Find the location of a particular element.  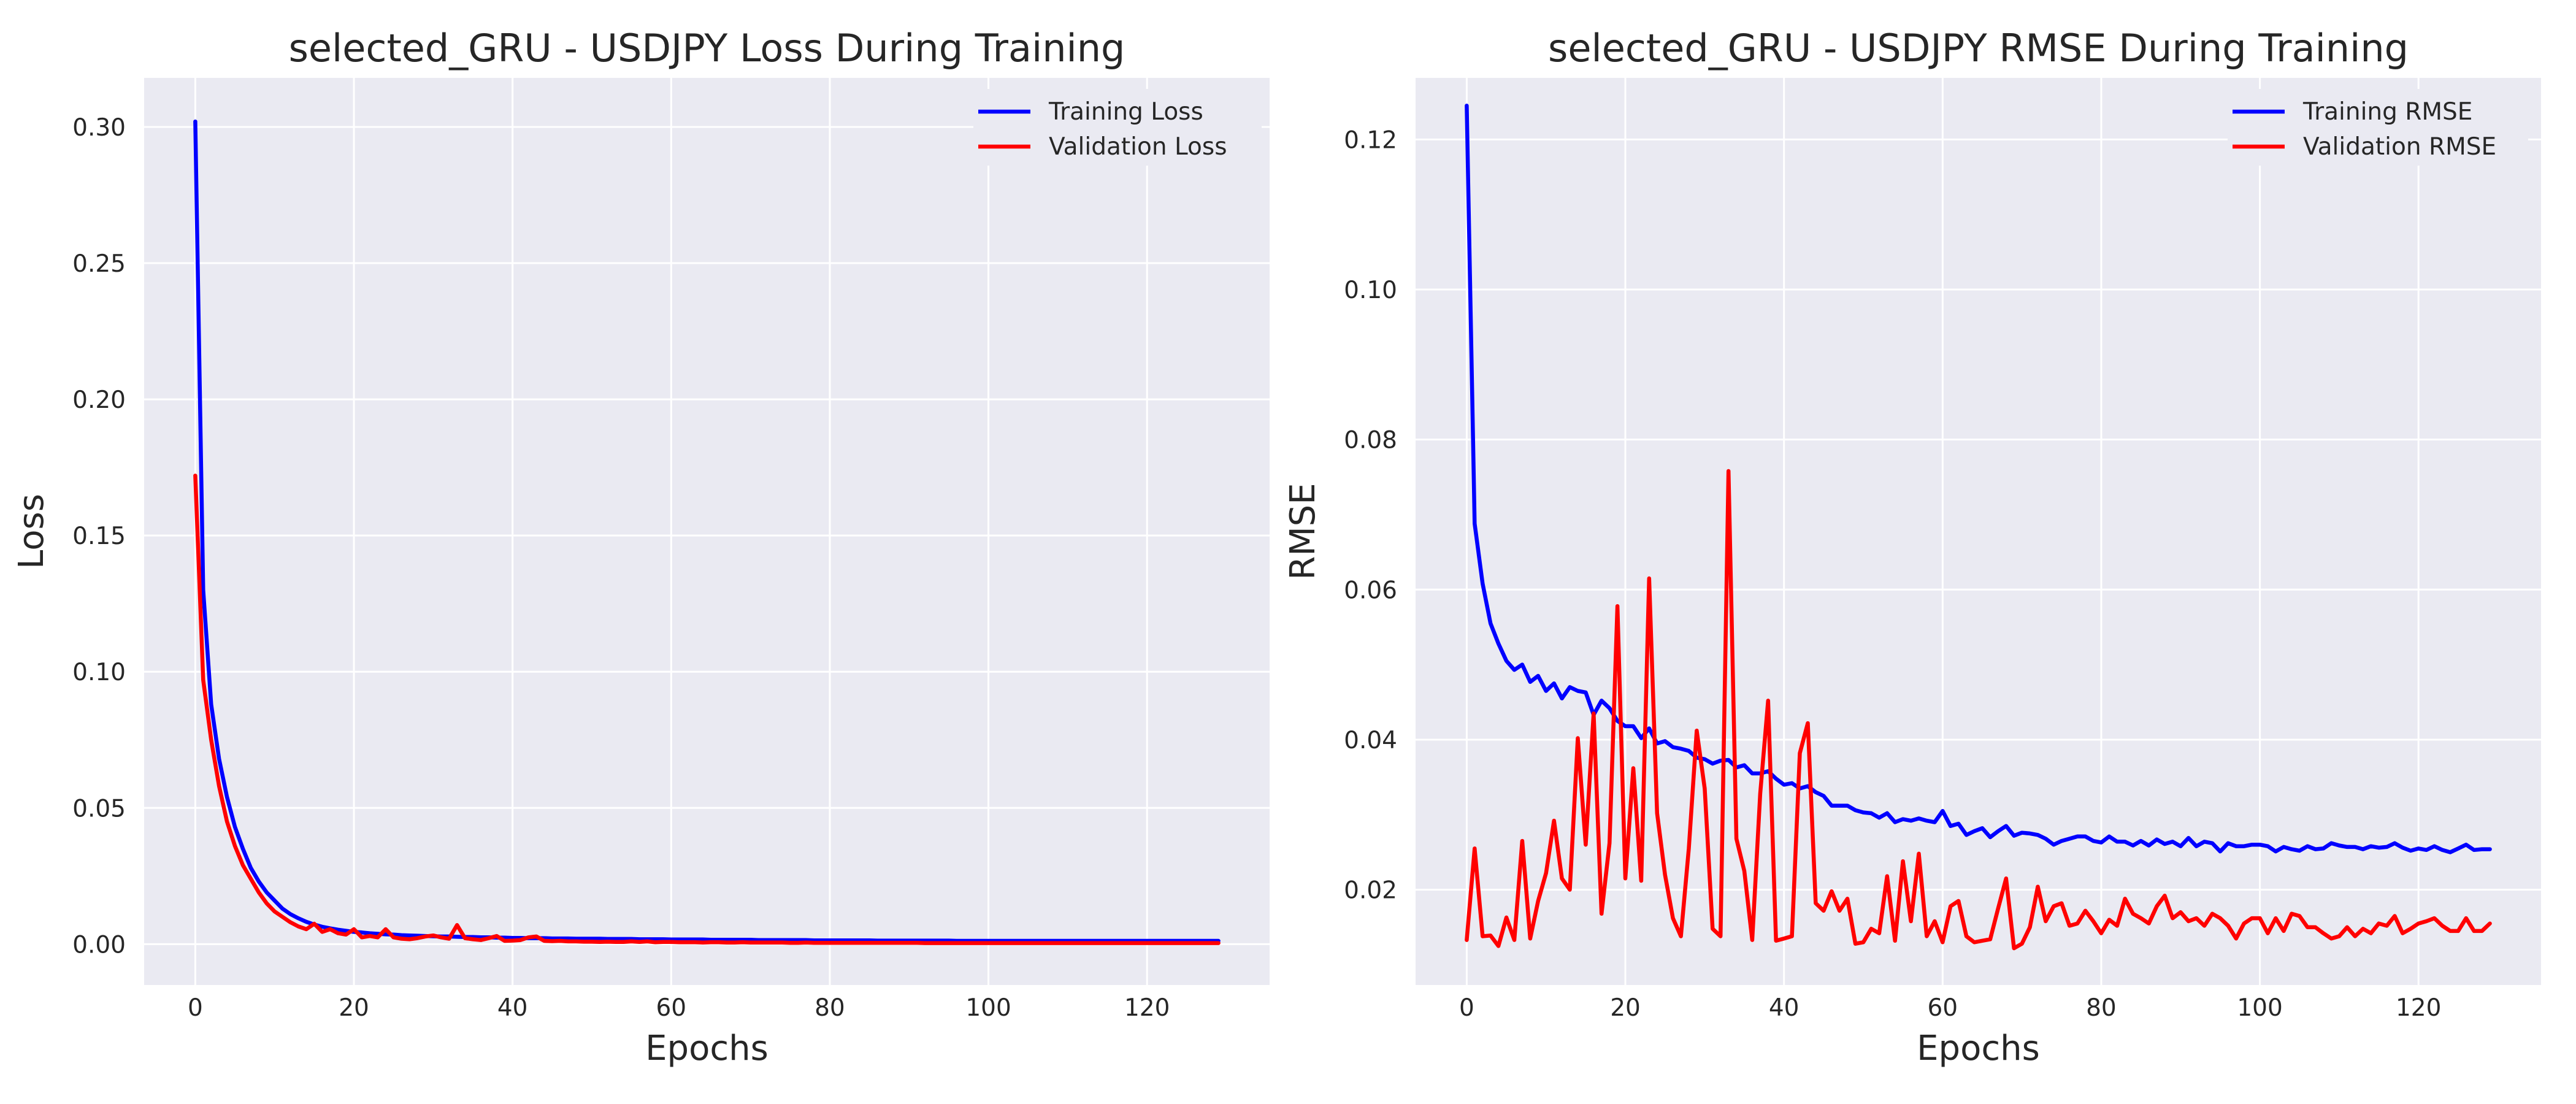

loss-y-tick-label: 0.10 is located at coordinates (99, 672).